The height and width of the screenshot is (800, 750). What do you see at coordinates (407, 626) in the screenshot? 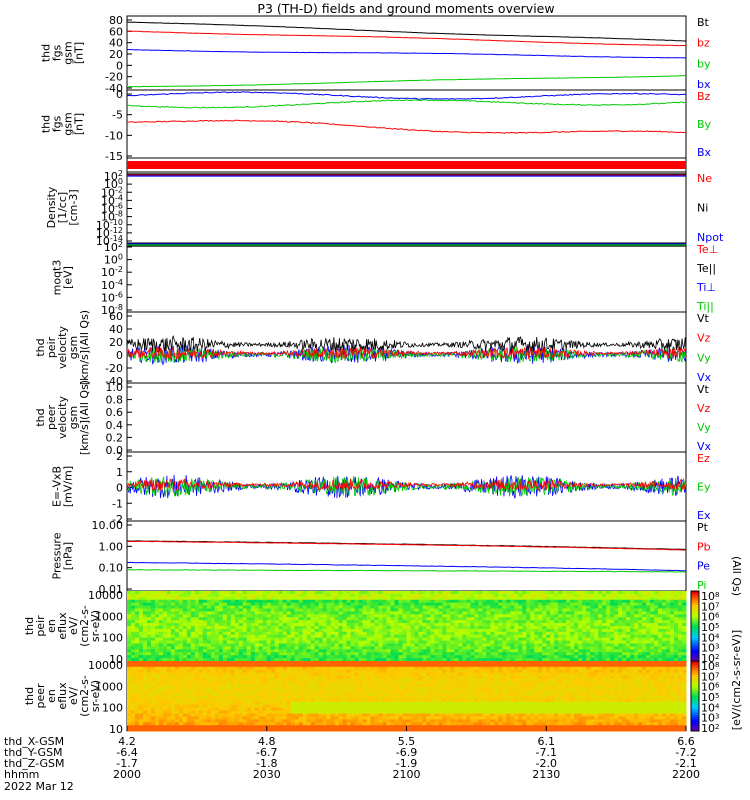
I see `spectrogram-ion` at bounding box center [407, 626].